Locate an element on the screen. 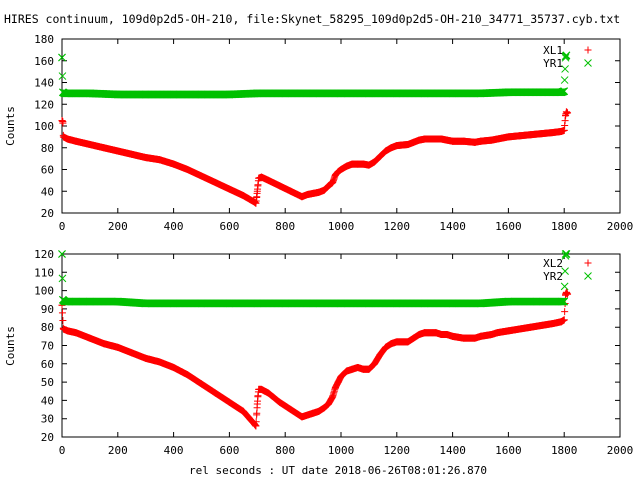 The height and width of the screenshot is (480, 640). top-xtick-label: 1400 is located at coordinates (452, 226).